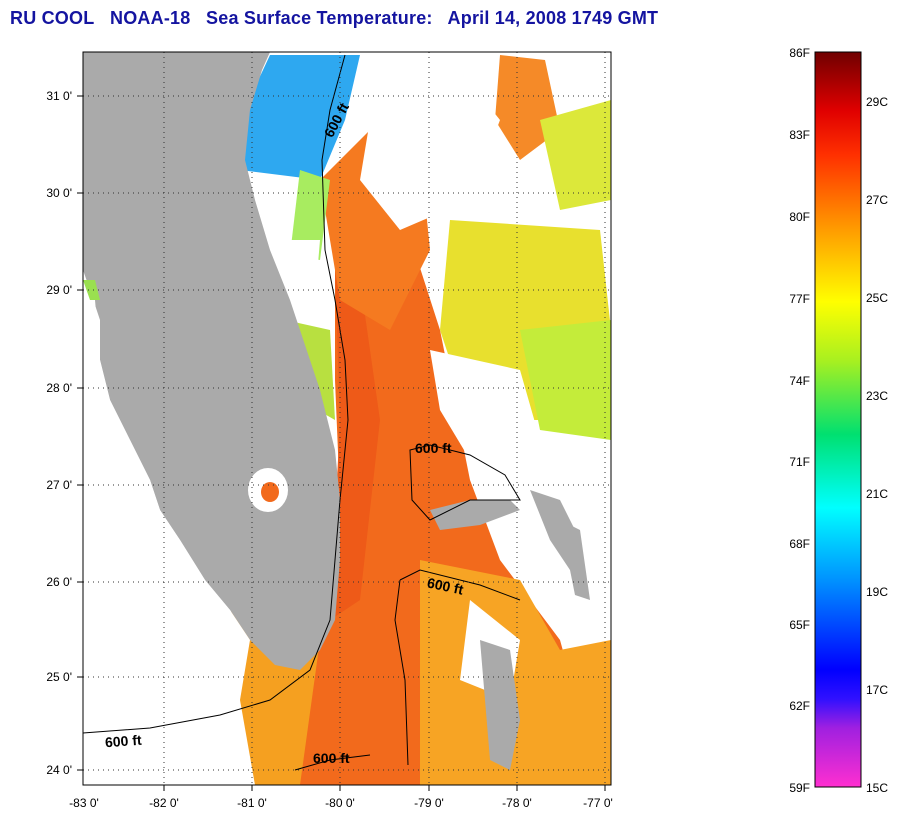 The width and height of the screenshot is (897, 817). What do you see at coordinates (877, 690) in the screenshot?
I see `colorbar-c-label: 17C` at bounding box center [877, 690].